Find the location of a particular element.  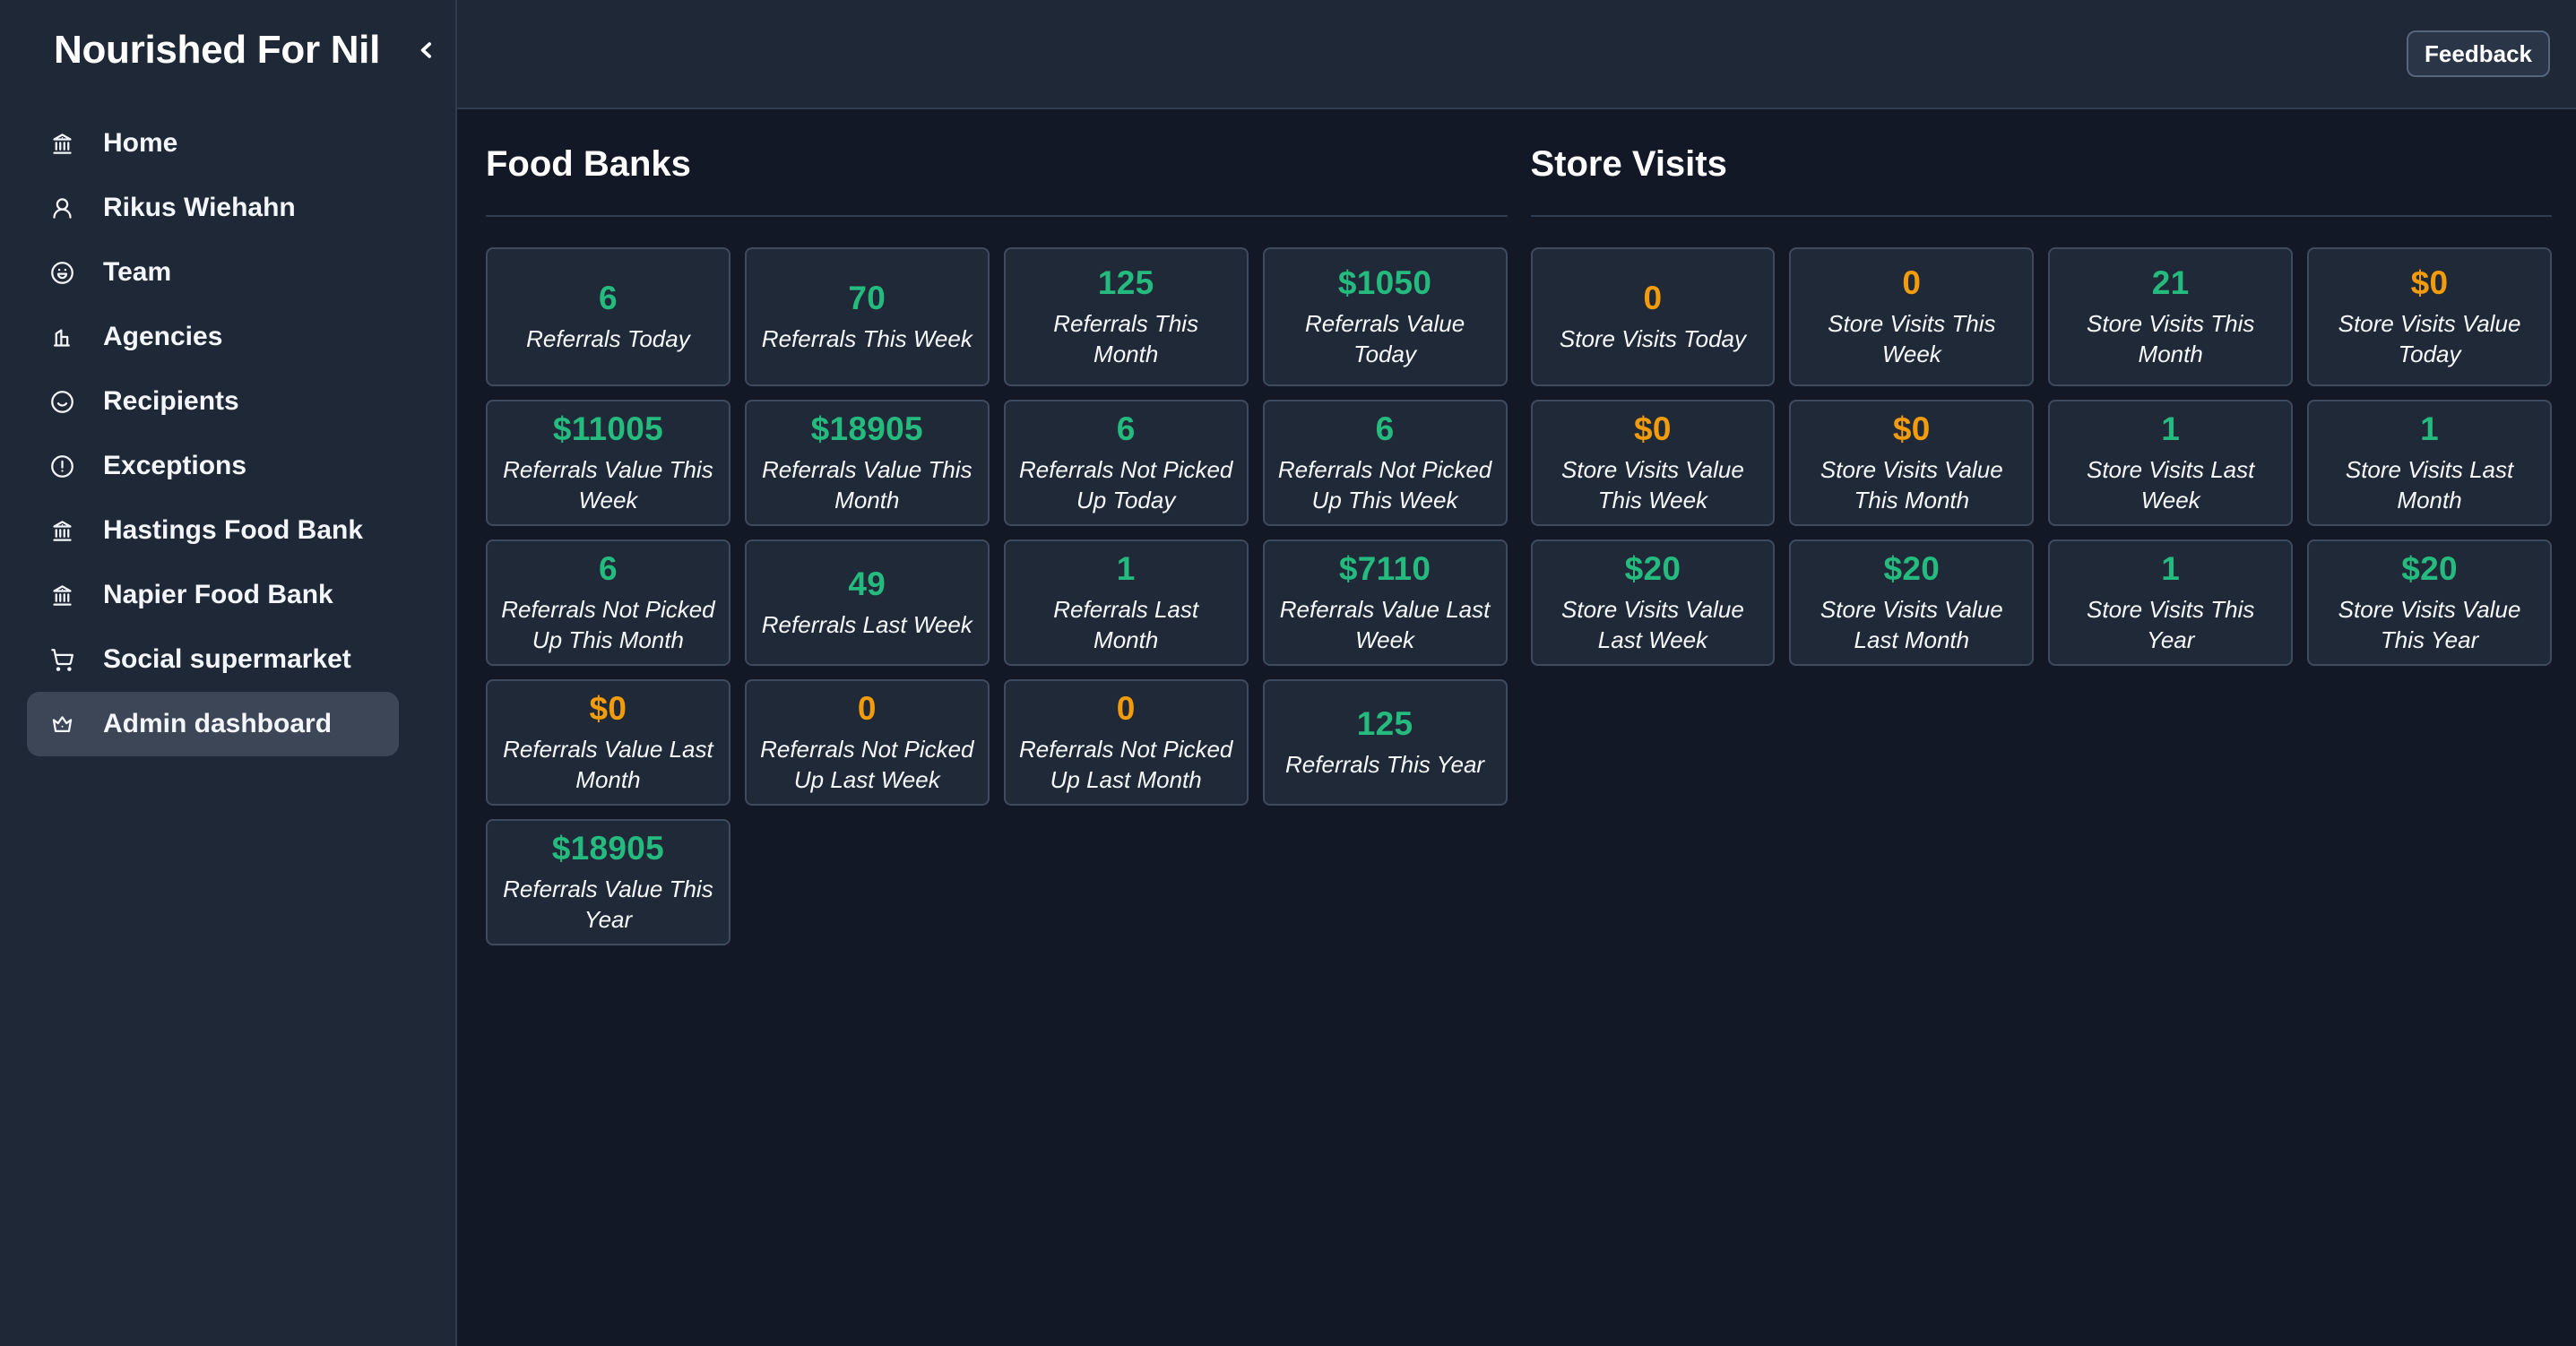

stat-label: Referrals This Year is located at coordinates (1385, 765).